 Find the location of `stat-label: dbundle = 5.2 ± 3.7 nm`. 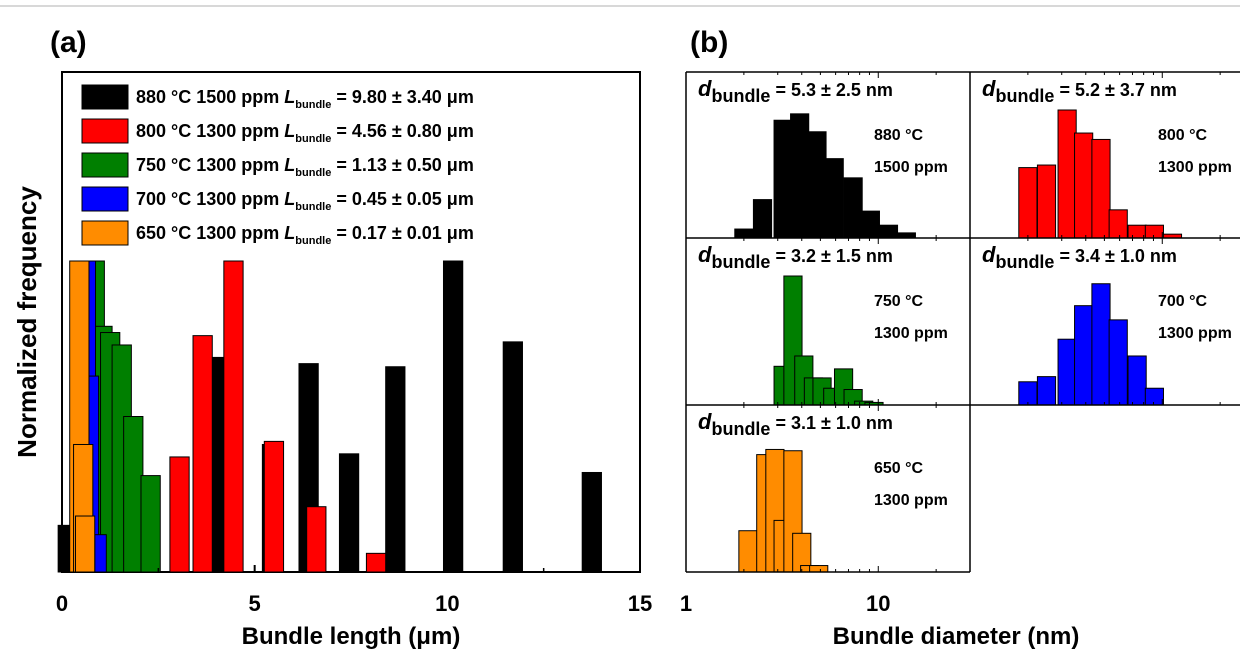

stat-label: dbundle = 5.2 ± 3.7 nm is located at coordinates (1079, 91).